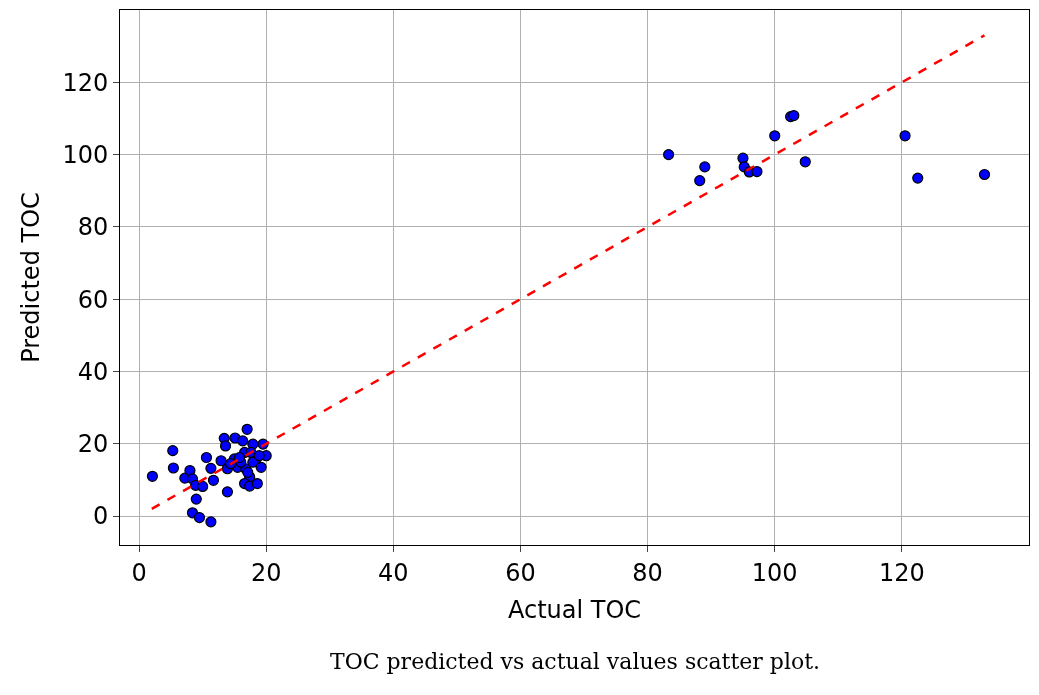 Image resolution: width=1039 pixels, height=695 pixels. I want to click on y-tick-label: 20, so click(93, 444).